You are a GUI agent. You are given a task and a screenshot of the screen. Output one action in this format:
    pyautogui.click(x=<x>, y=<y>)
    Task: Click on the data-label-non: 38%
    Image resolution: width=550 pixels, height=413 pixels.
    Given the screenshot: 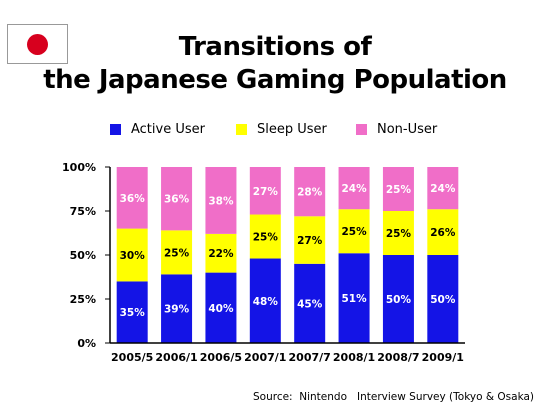 What is the action you would take?
    pyautogui.click(x=221, y=201)
    